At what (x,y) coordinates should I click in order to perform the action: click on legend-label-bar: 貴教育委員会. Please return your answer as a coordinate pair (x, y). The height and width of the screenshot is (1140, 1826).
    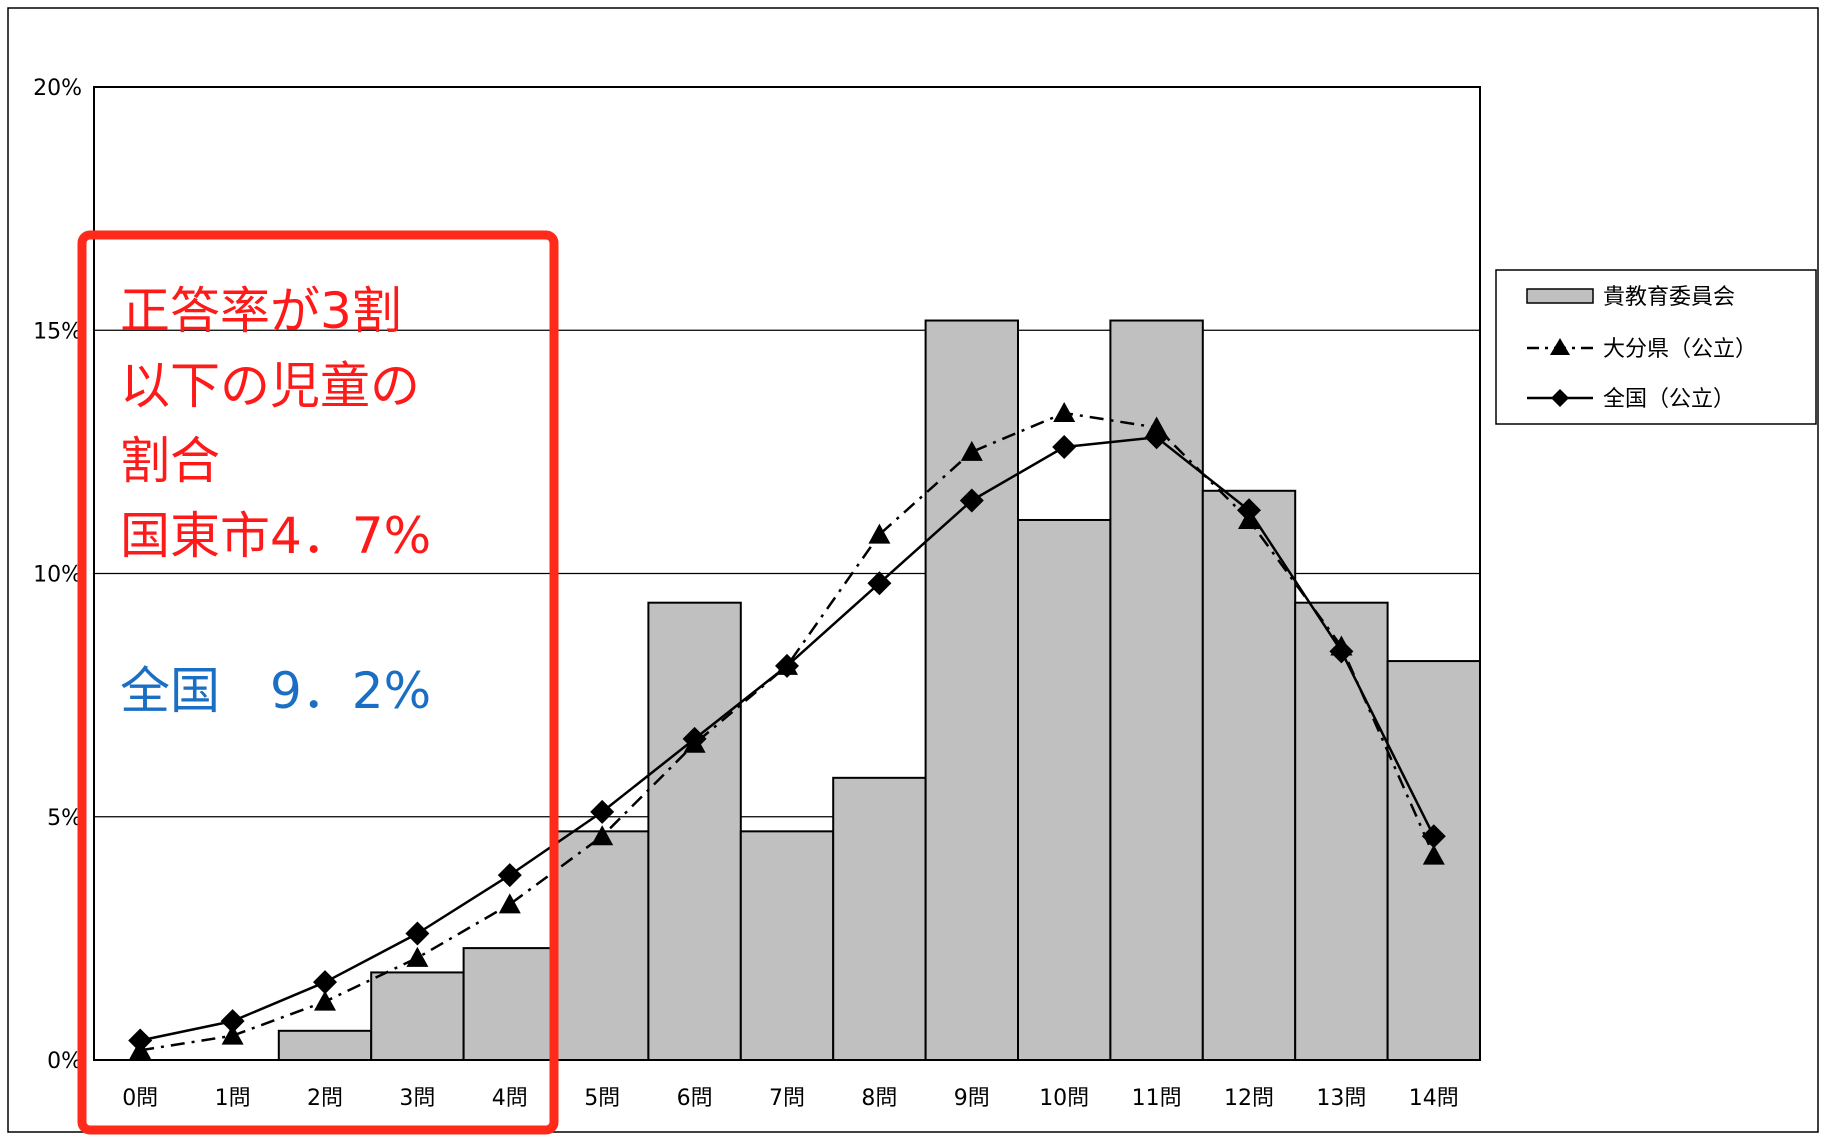
    Looking at the image, I should click on (1669, 297).